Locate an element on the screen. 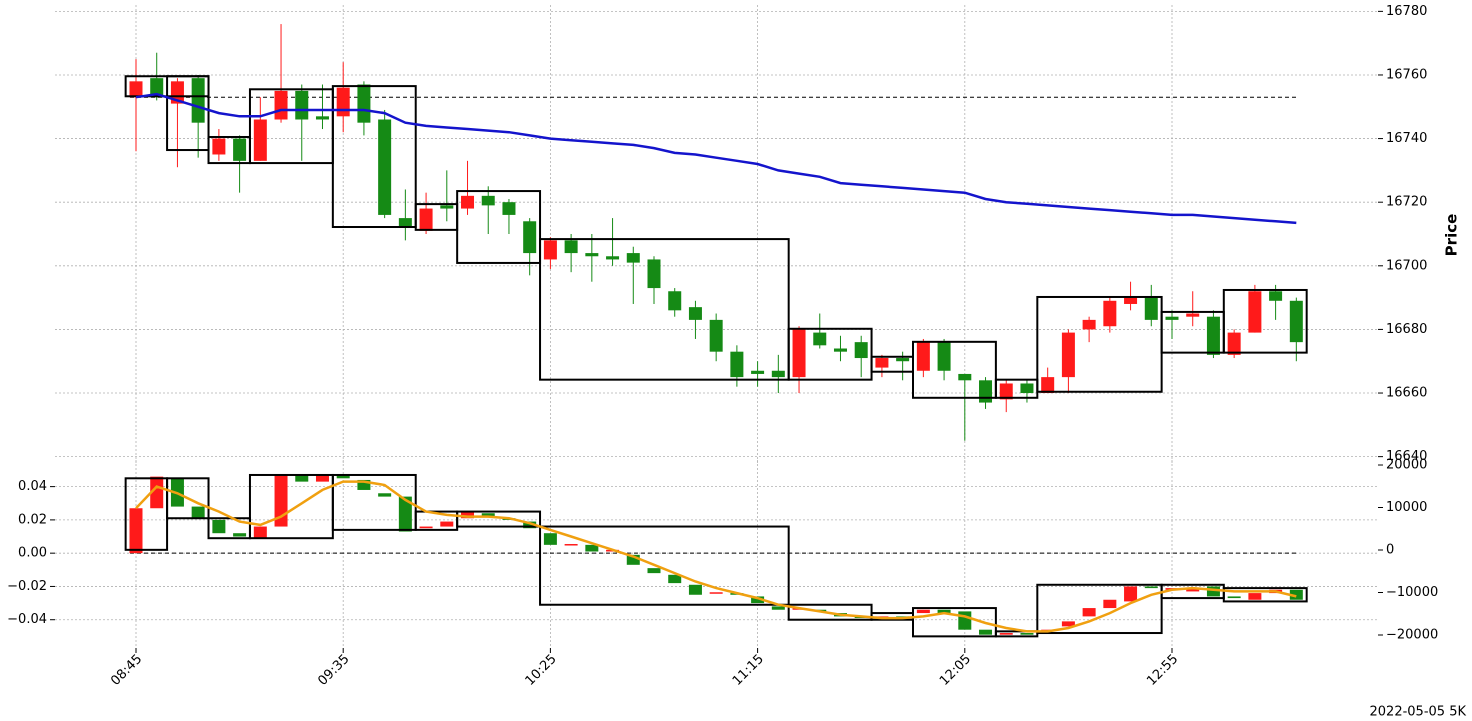 This screenshot has height=721, width=1472. y2-tick-label: 10000 is located at coordinates (1406, 507).